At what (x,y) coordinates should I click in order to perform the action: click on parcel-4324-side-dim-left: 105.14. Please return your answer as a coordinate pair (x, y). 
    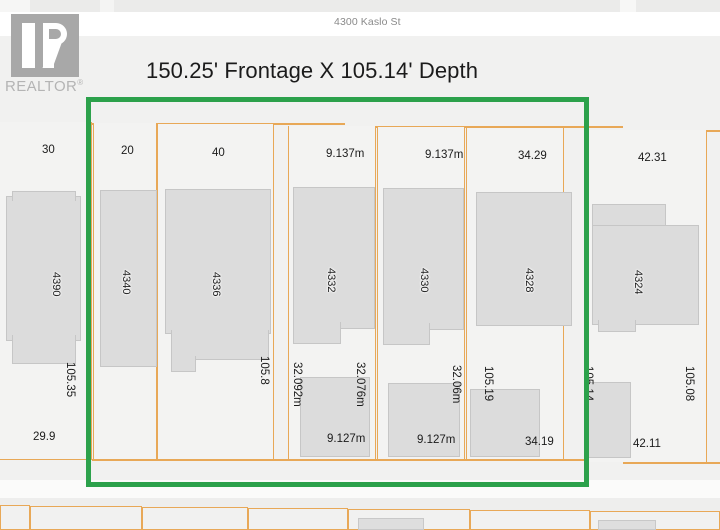
    Looking at the image, I should click on (588, 384).